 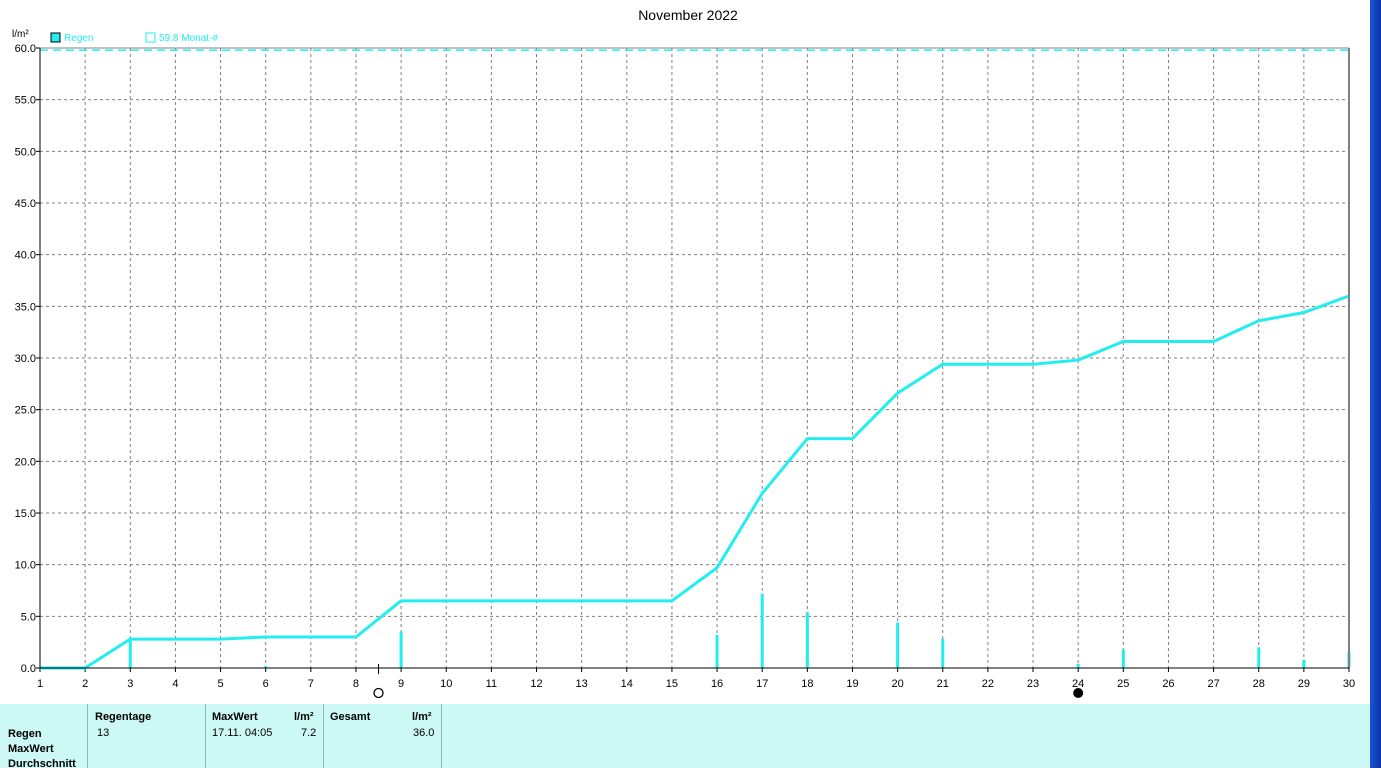 I want to click on x-tick-label: 15, so click(x=672, y=684).